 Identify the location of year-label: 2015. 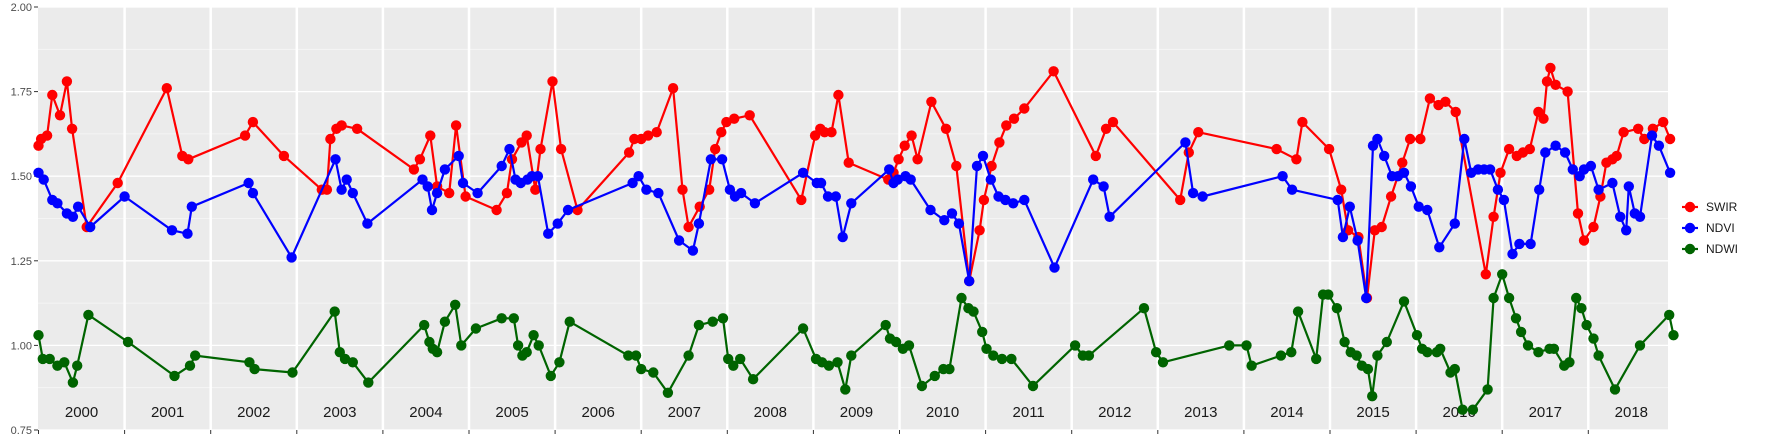
(1372, 412).